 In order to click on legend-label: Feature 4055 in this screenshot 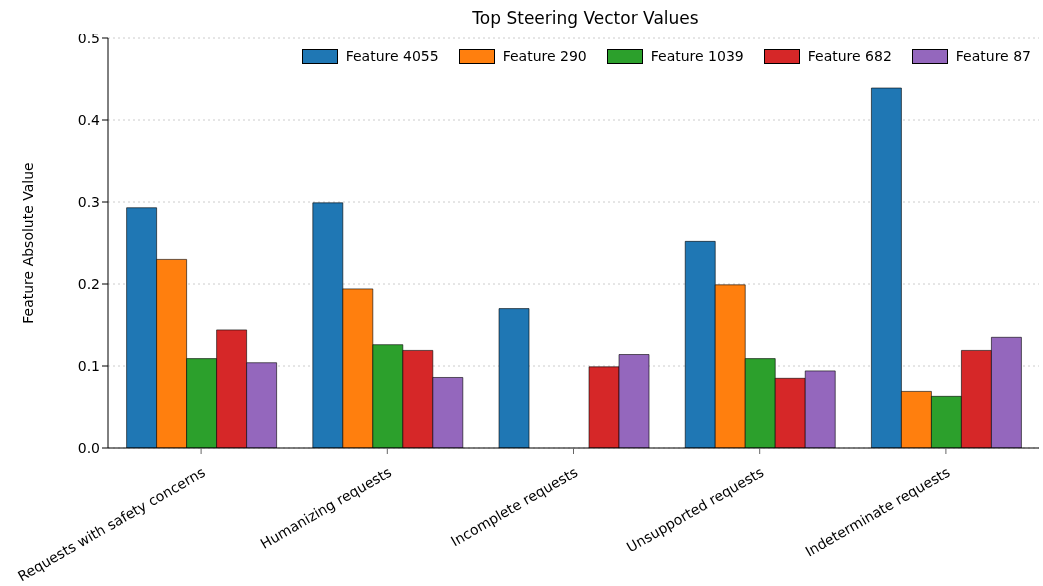, I will do `click(392, 56)`.